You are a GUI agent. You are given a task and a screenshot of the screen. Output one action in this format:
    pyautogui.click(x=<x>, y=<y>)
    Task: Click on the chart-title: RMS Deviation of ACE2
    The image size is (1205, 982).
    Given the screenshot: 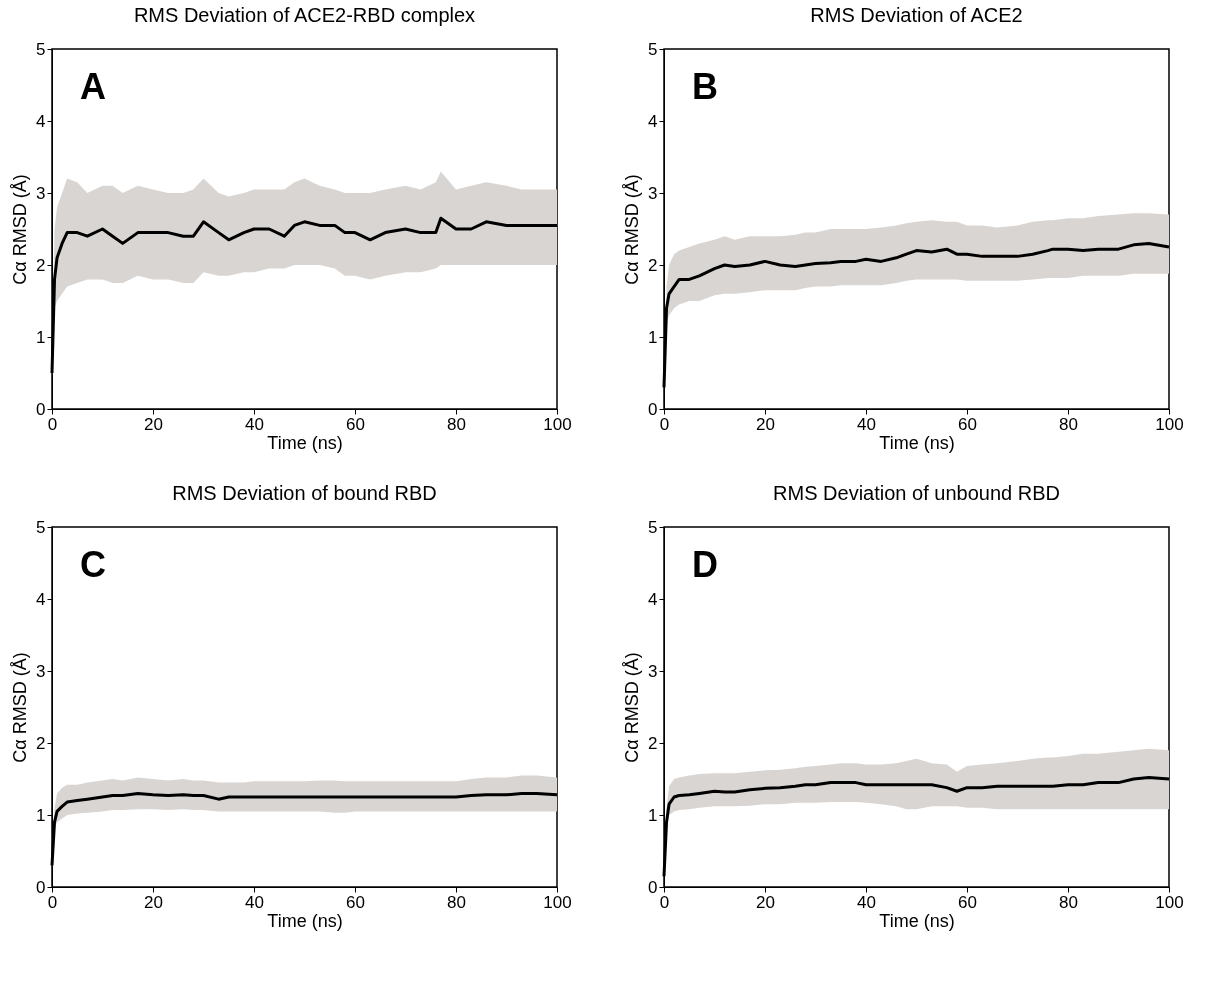 What is the action you would take?
    pyautogui.click(x=916, y=15)
    